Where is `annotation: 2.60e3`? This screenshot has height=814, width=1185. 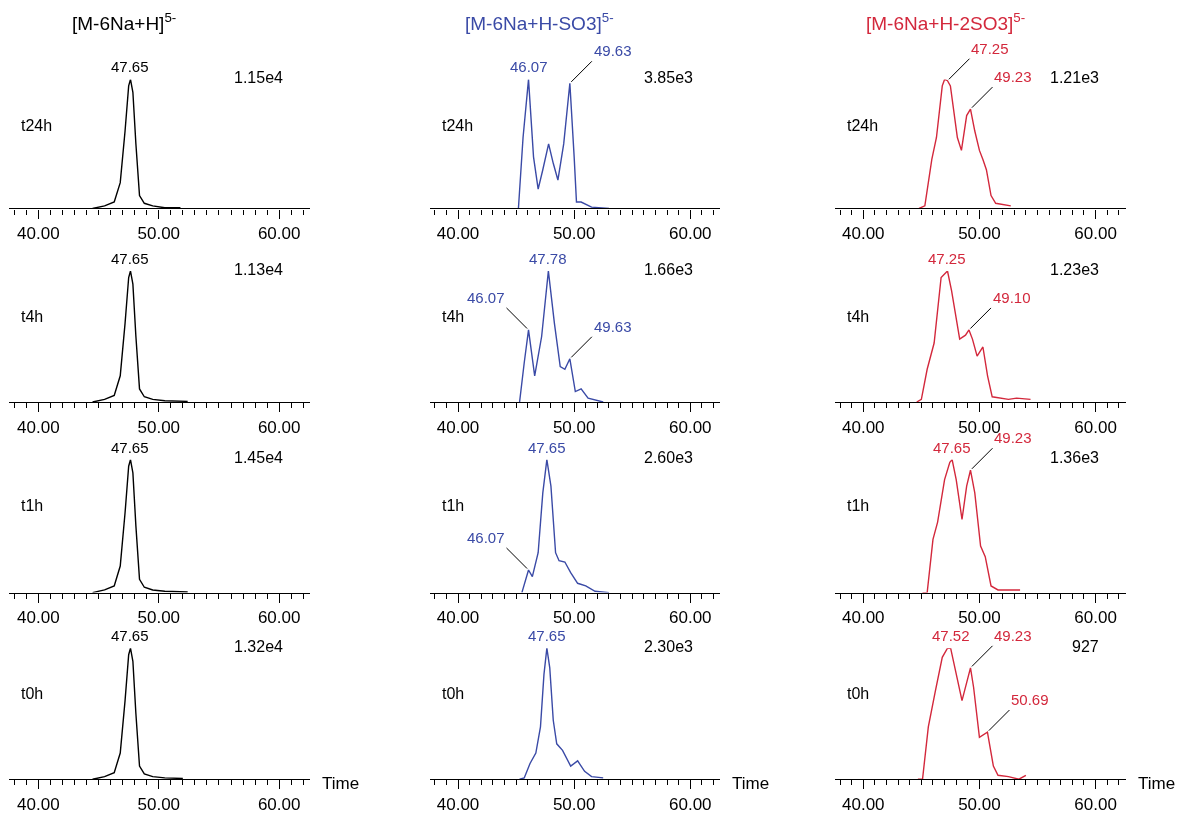
annotation: 2.60e3 is located at coordinates (669, 457).